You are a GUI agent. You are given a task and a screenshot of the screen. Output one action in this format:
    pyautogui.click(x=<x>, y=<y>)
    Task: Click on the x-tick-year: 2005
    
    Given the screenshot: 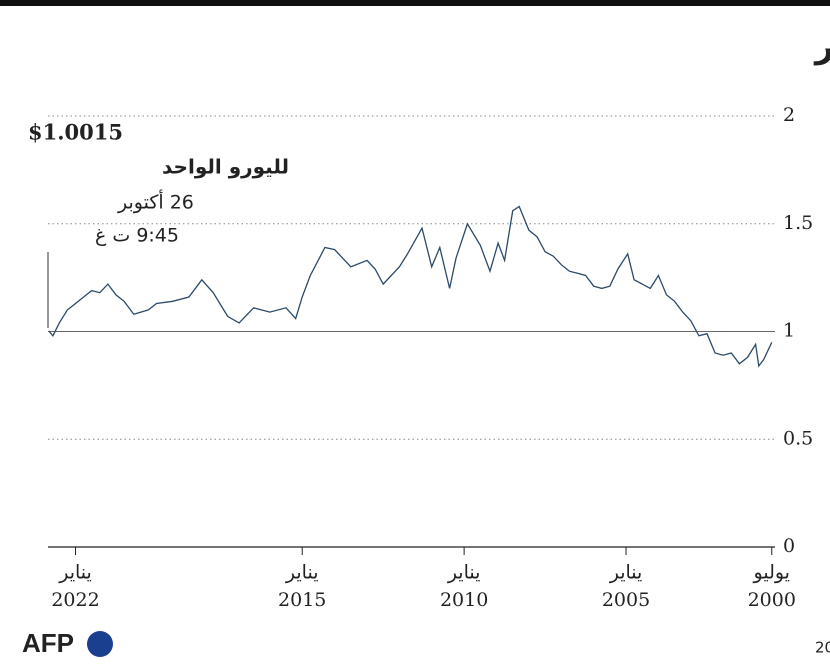 What is the action you would take?
    pyautogui.click(x=626, y=600)
    